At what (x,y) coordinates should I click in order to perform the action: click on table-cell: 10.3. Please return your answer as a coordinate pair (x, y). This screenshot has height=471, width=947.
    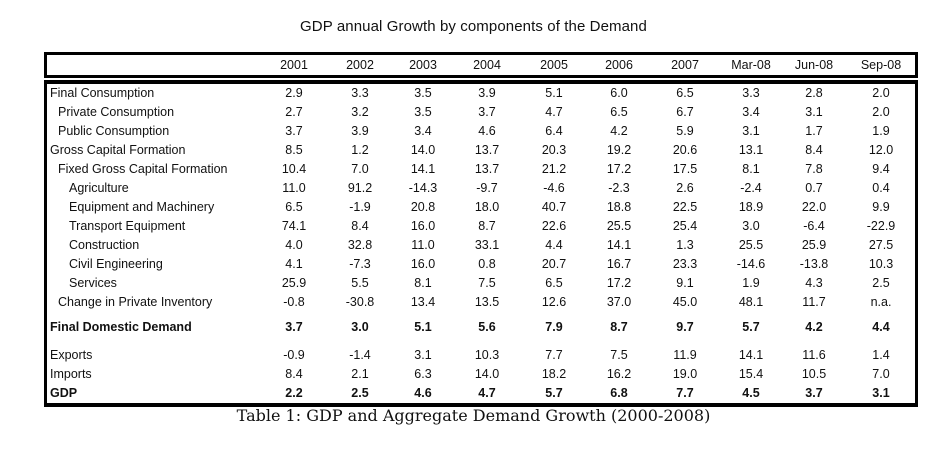
    Looking at the image, I should click on (487, 355).